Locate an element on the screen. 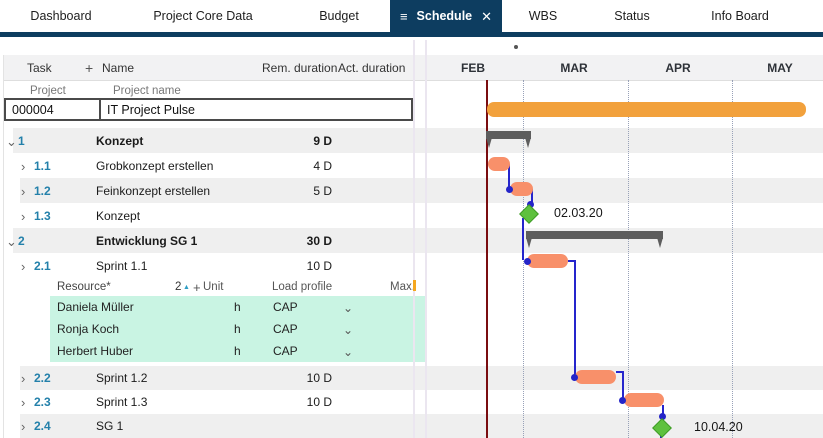  gantt-month-label-may: MAY is located at coordinates (780, 68).